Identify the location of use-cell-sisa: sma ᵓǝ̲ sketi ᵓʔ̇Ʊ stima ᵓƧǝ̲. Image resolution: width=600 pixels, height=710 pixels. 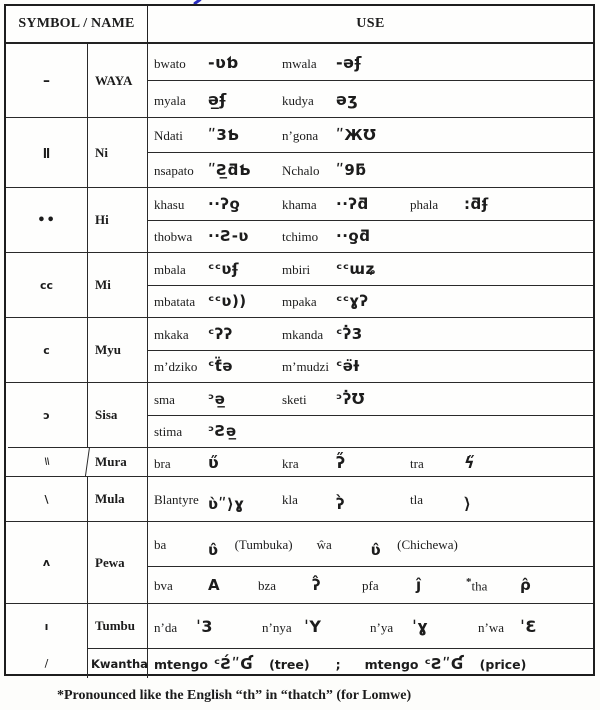
(370, 414).